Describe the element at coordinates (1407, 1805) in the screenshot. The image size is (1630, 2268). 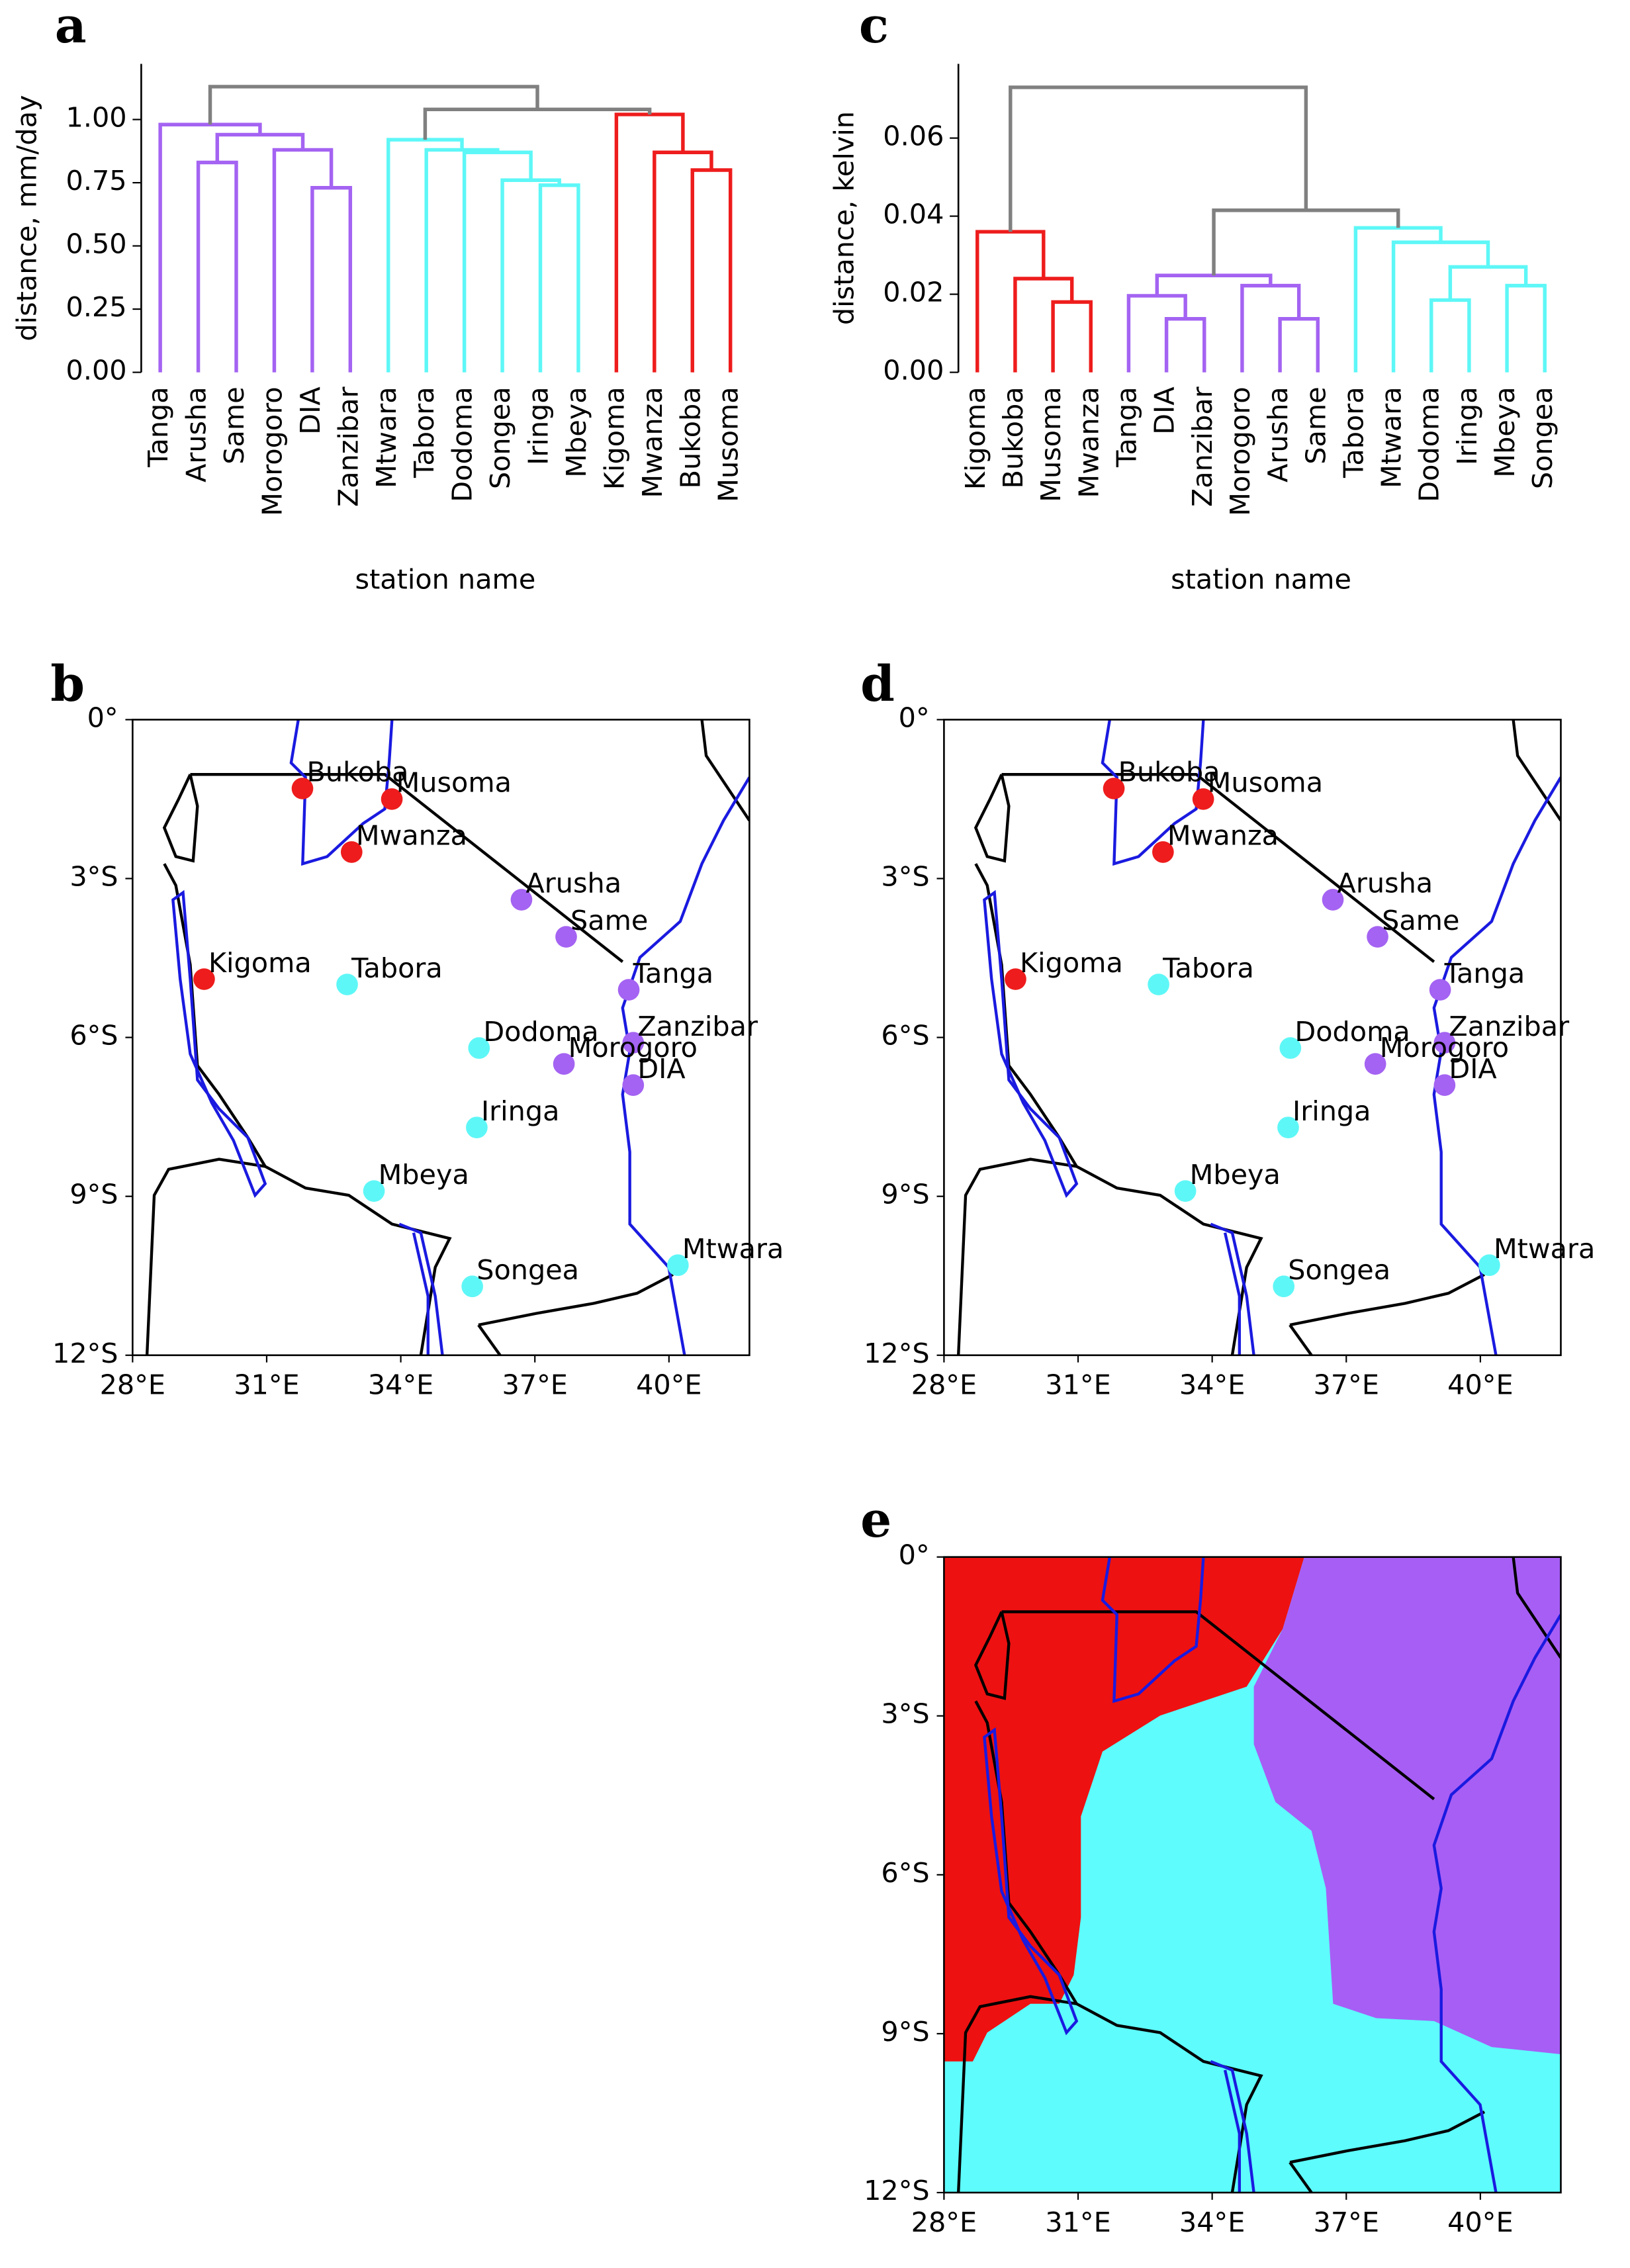
I see `region-purple` at that location.